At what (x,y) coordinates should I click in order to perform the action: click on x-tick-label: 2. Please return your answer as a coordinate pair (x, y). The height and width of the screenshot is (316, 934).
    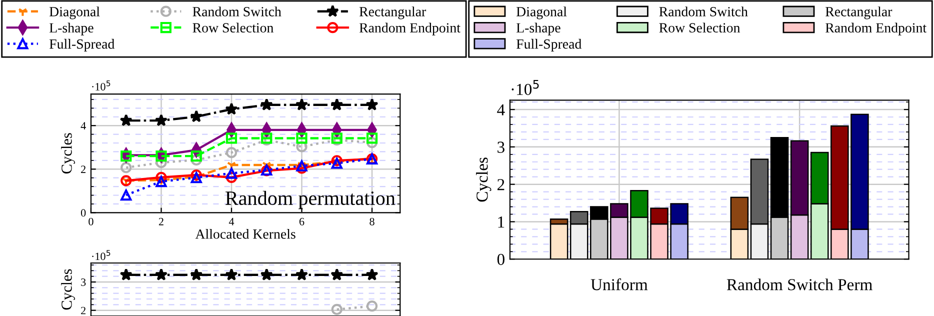
    Looking at the image, I should click on (161, 222).